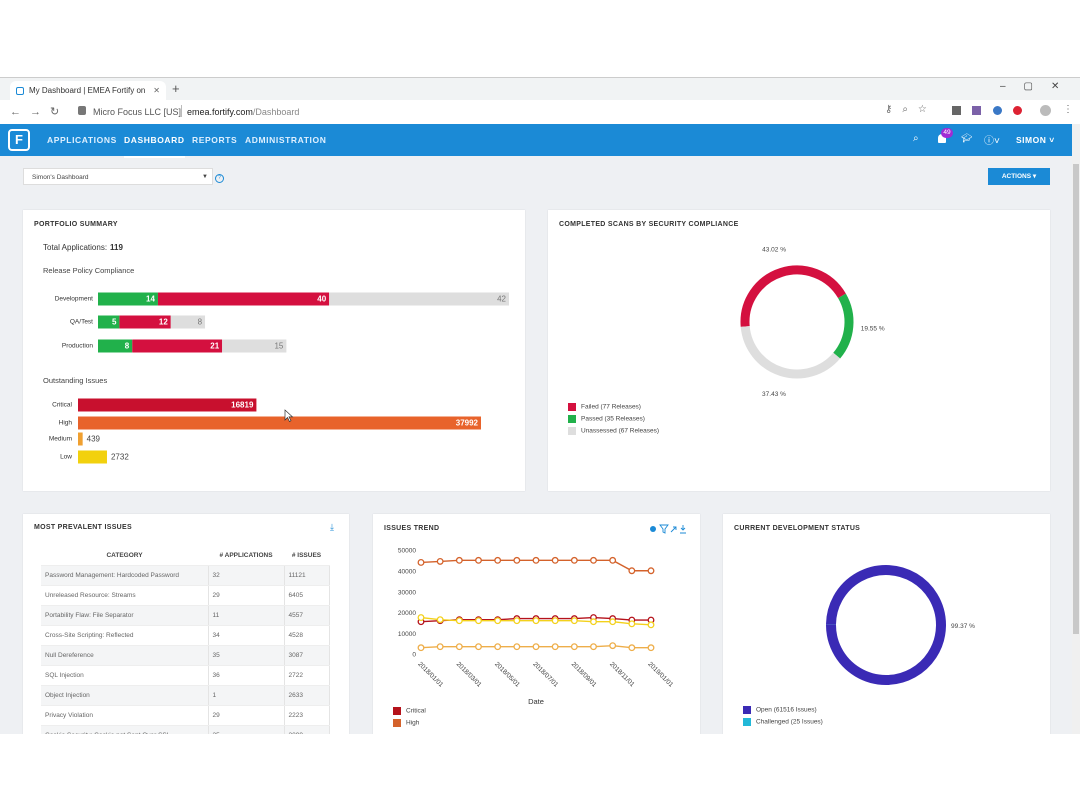 The height and width of the screenshot is (810, 1080). What do you see at coordinates (246, 729) in the screenshot?
I see `number-cell: 25` at bounding box center [246, 729].